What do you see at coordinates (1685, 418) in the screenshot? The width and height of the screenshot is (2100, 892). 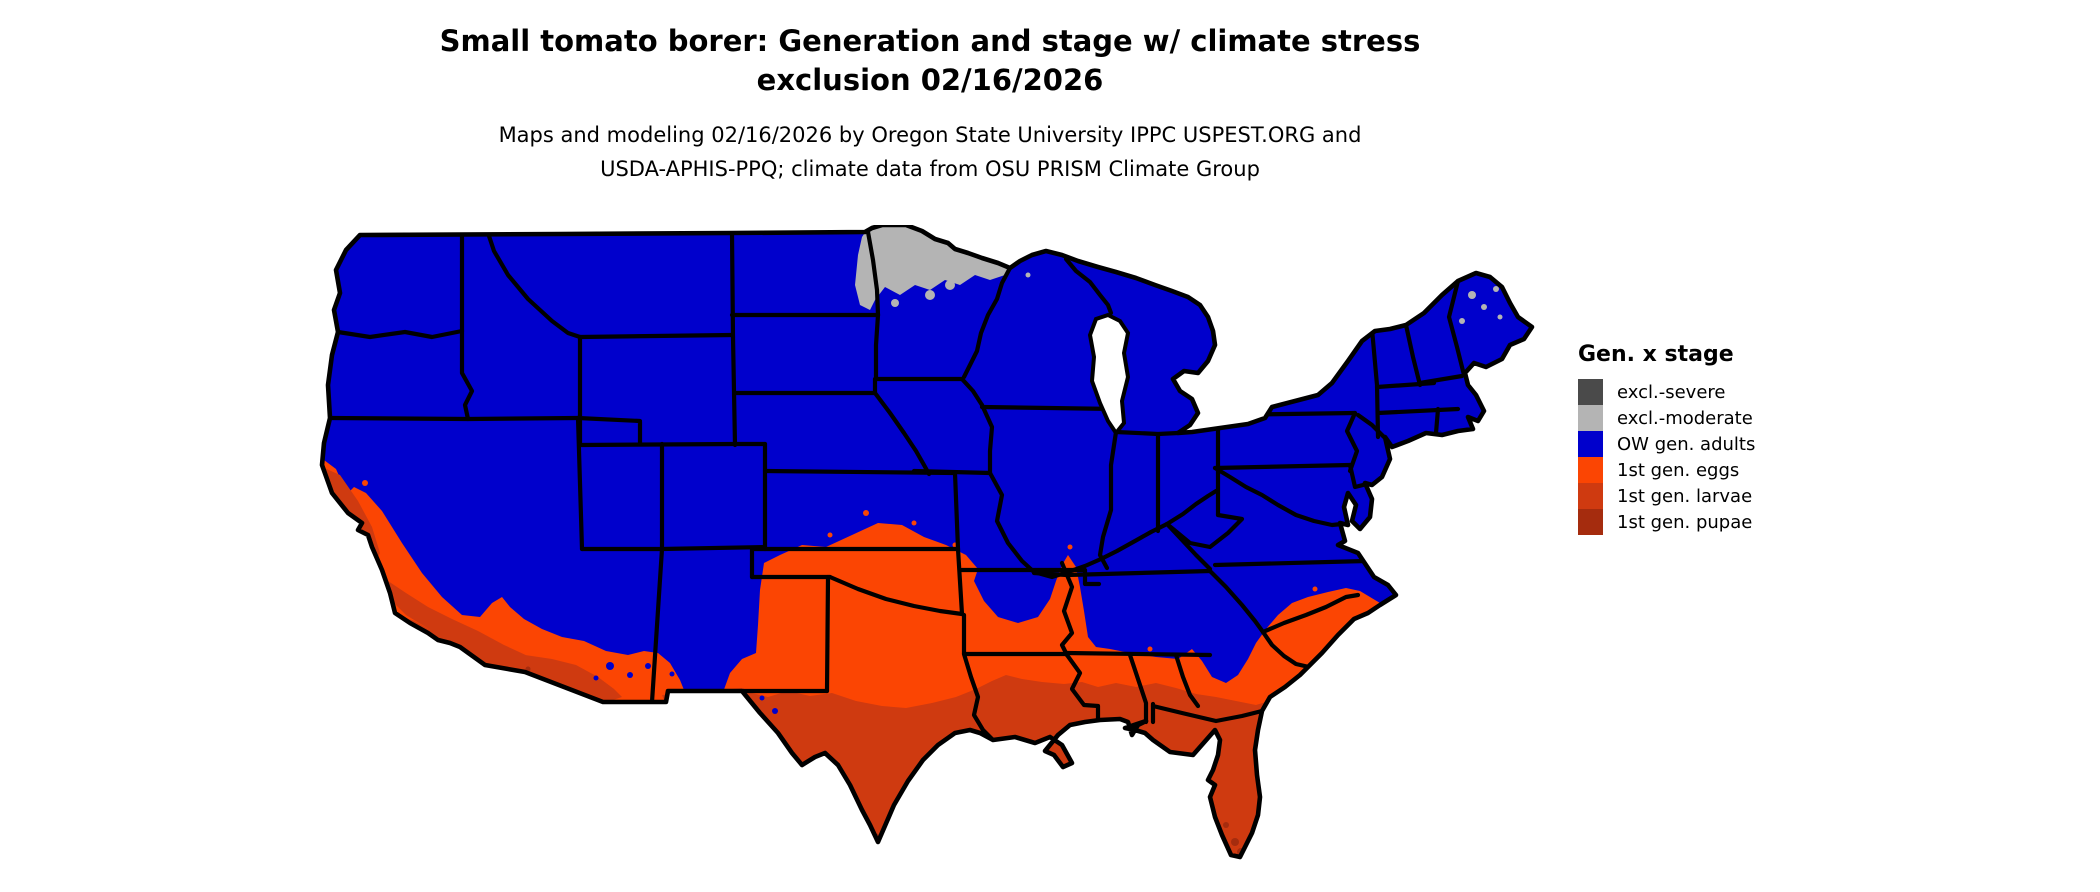 I see `legend-label: excl.-moderate` at bounding box center [1685, 418].